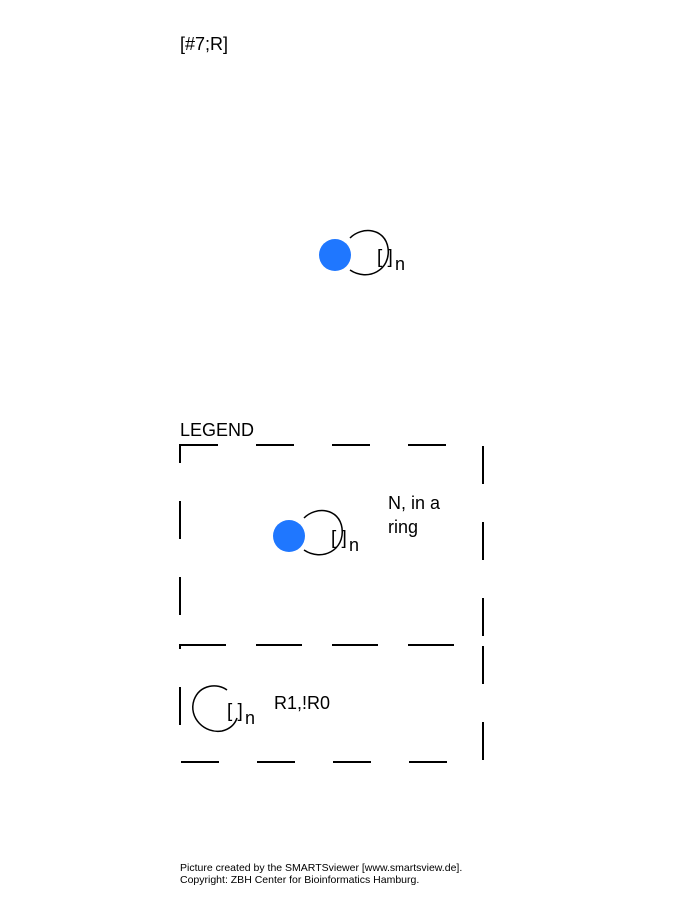  What do you see at coordinates (217, 430) in the screenshot?
I see `legend-title: LEGEND` at bounding box center [217, 430].